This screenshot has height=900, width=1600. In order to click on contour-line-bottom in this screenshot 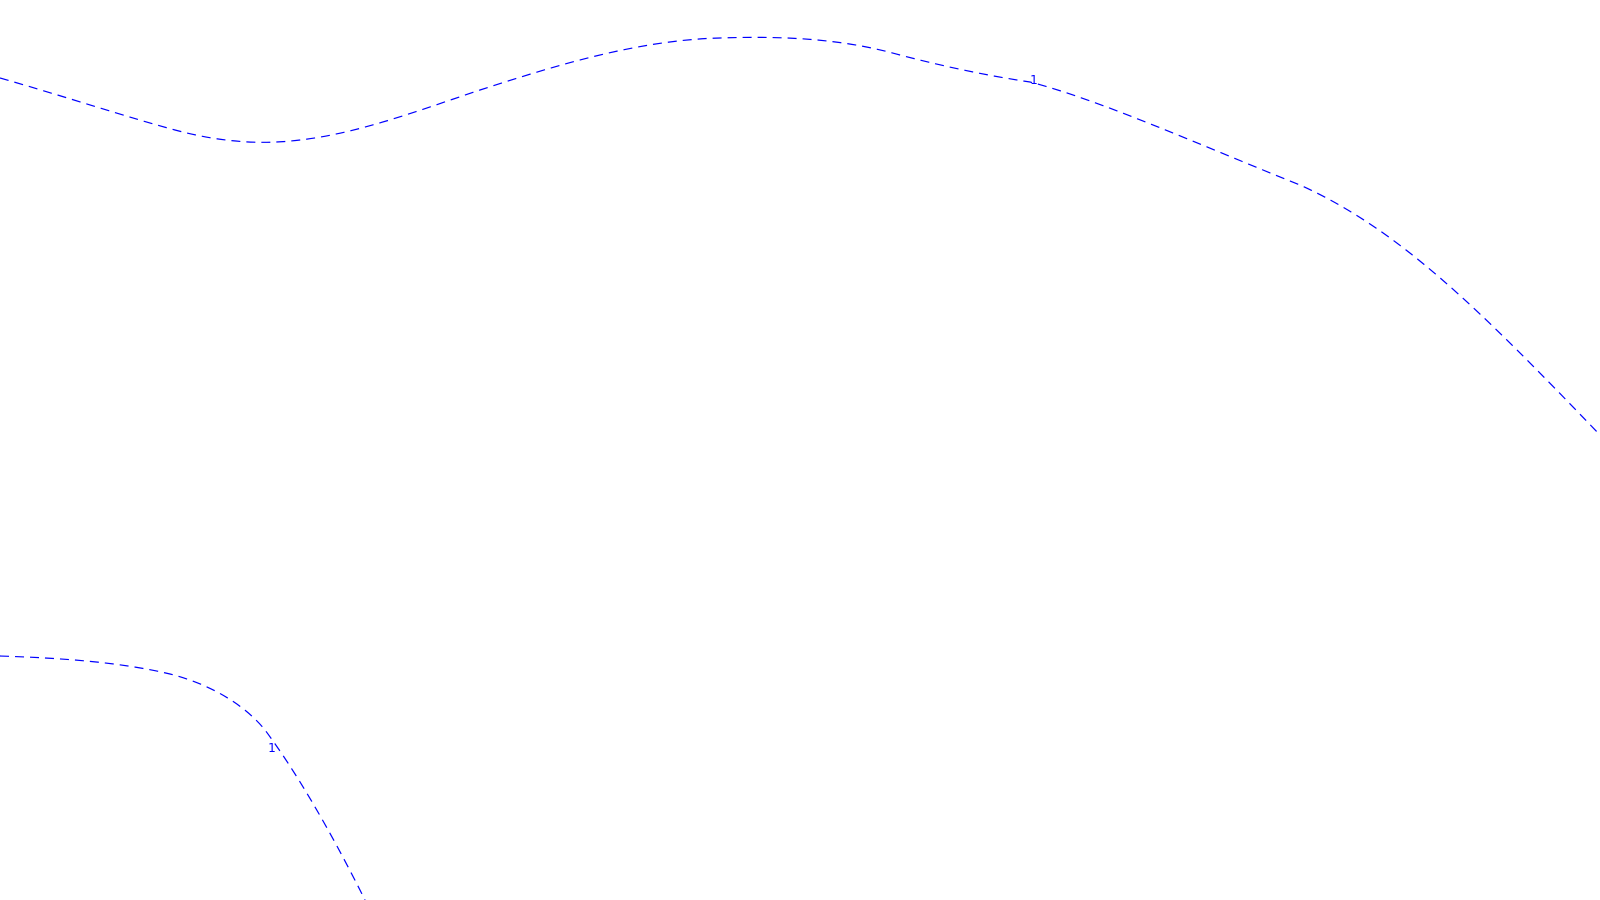, I will do `click(183, 777)`.